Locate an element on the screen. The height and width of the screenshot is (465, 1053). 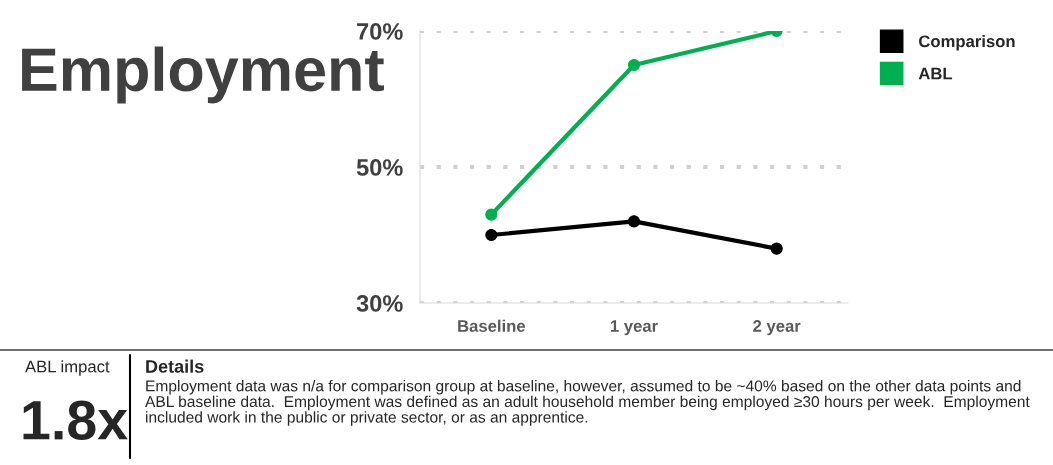
legend-label: ABL is located at coordinates (935, 73).